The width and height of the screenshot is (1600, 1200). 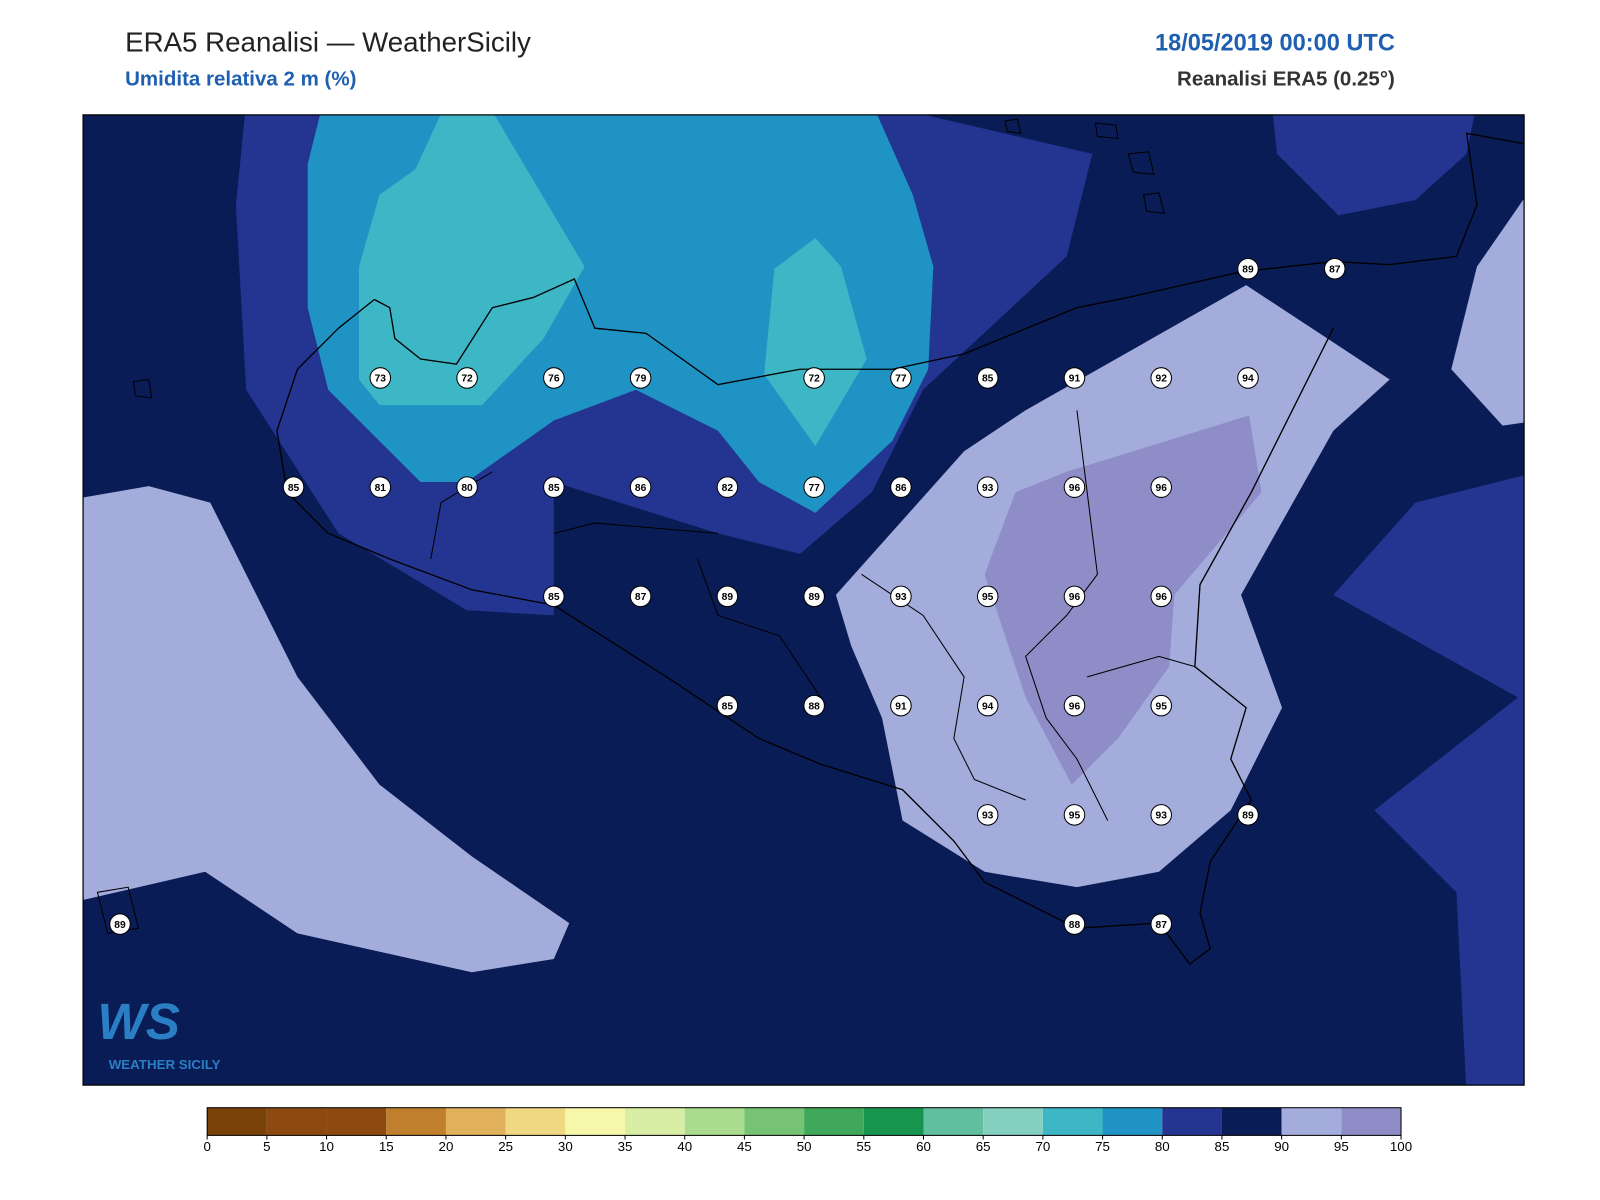 I want to click on station-value: 88, so click(x=1075, y=925).